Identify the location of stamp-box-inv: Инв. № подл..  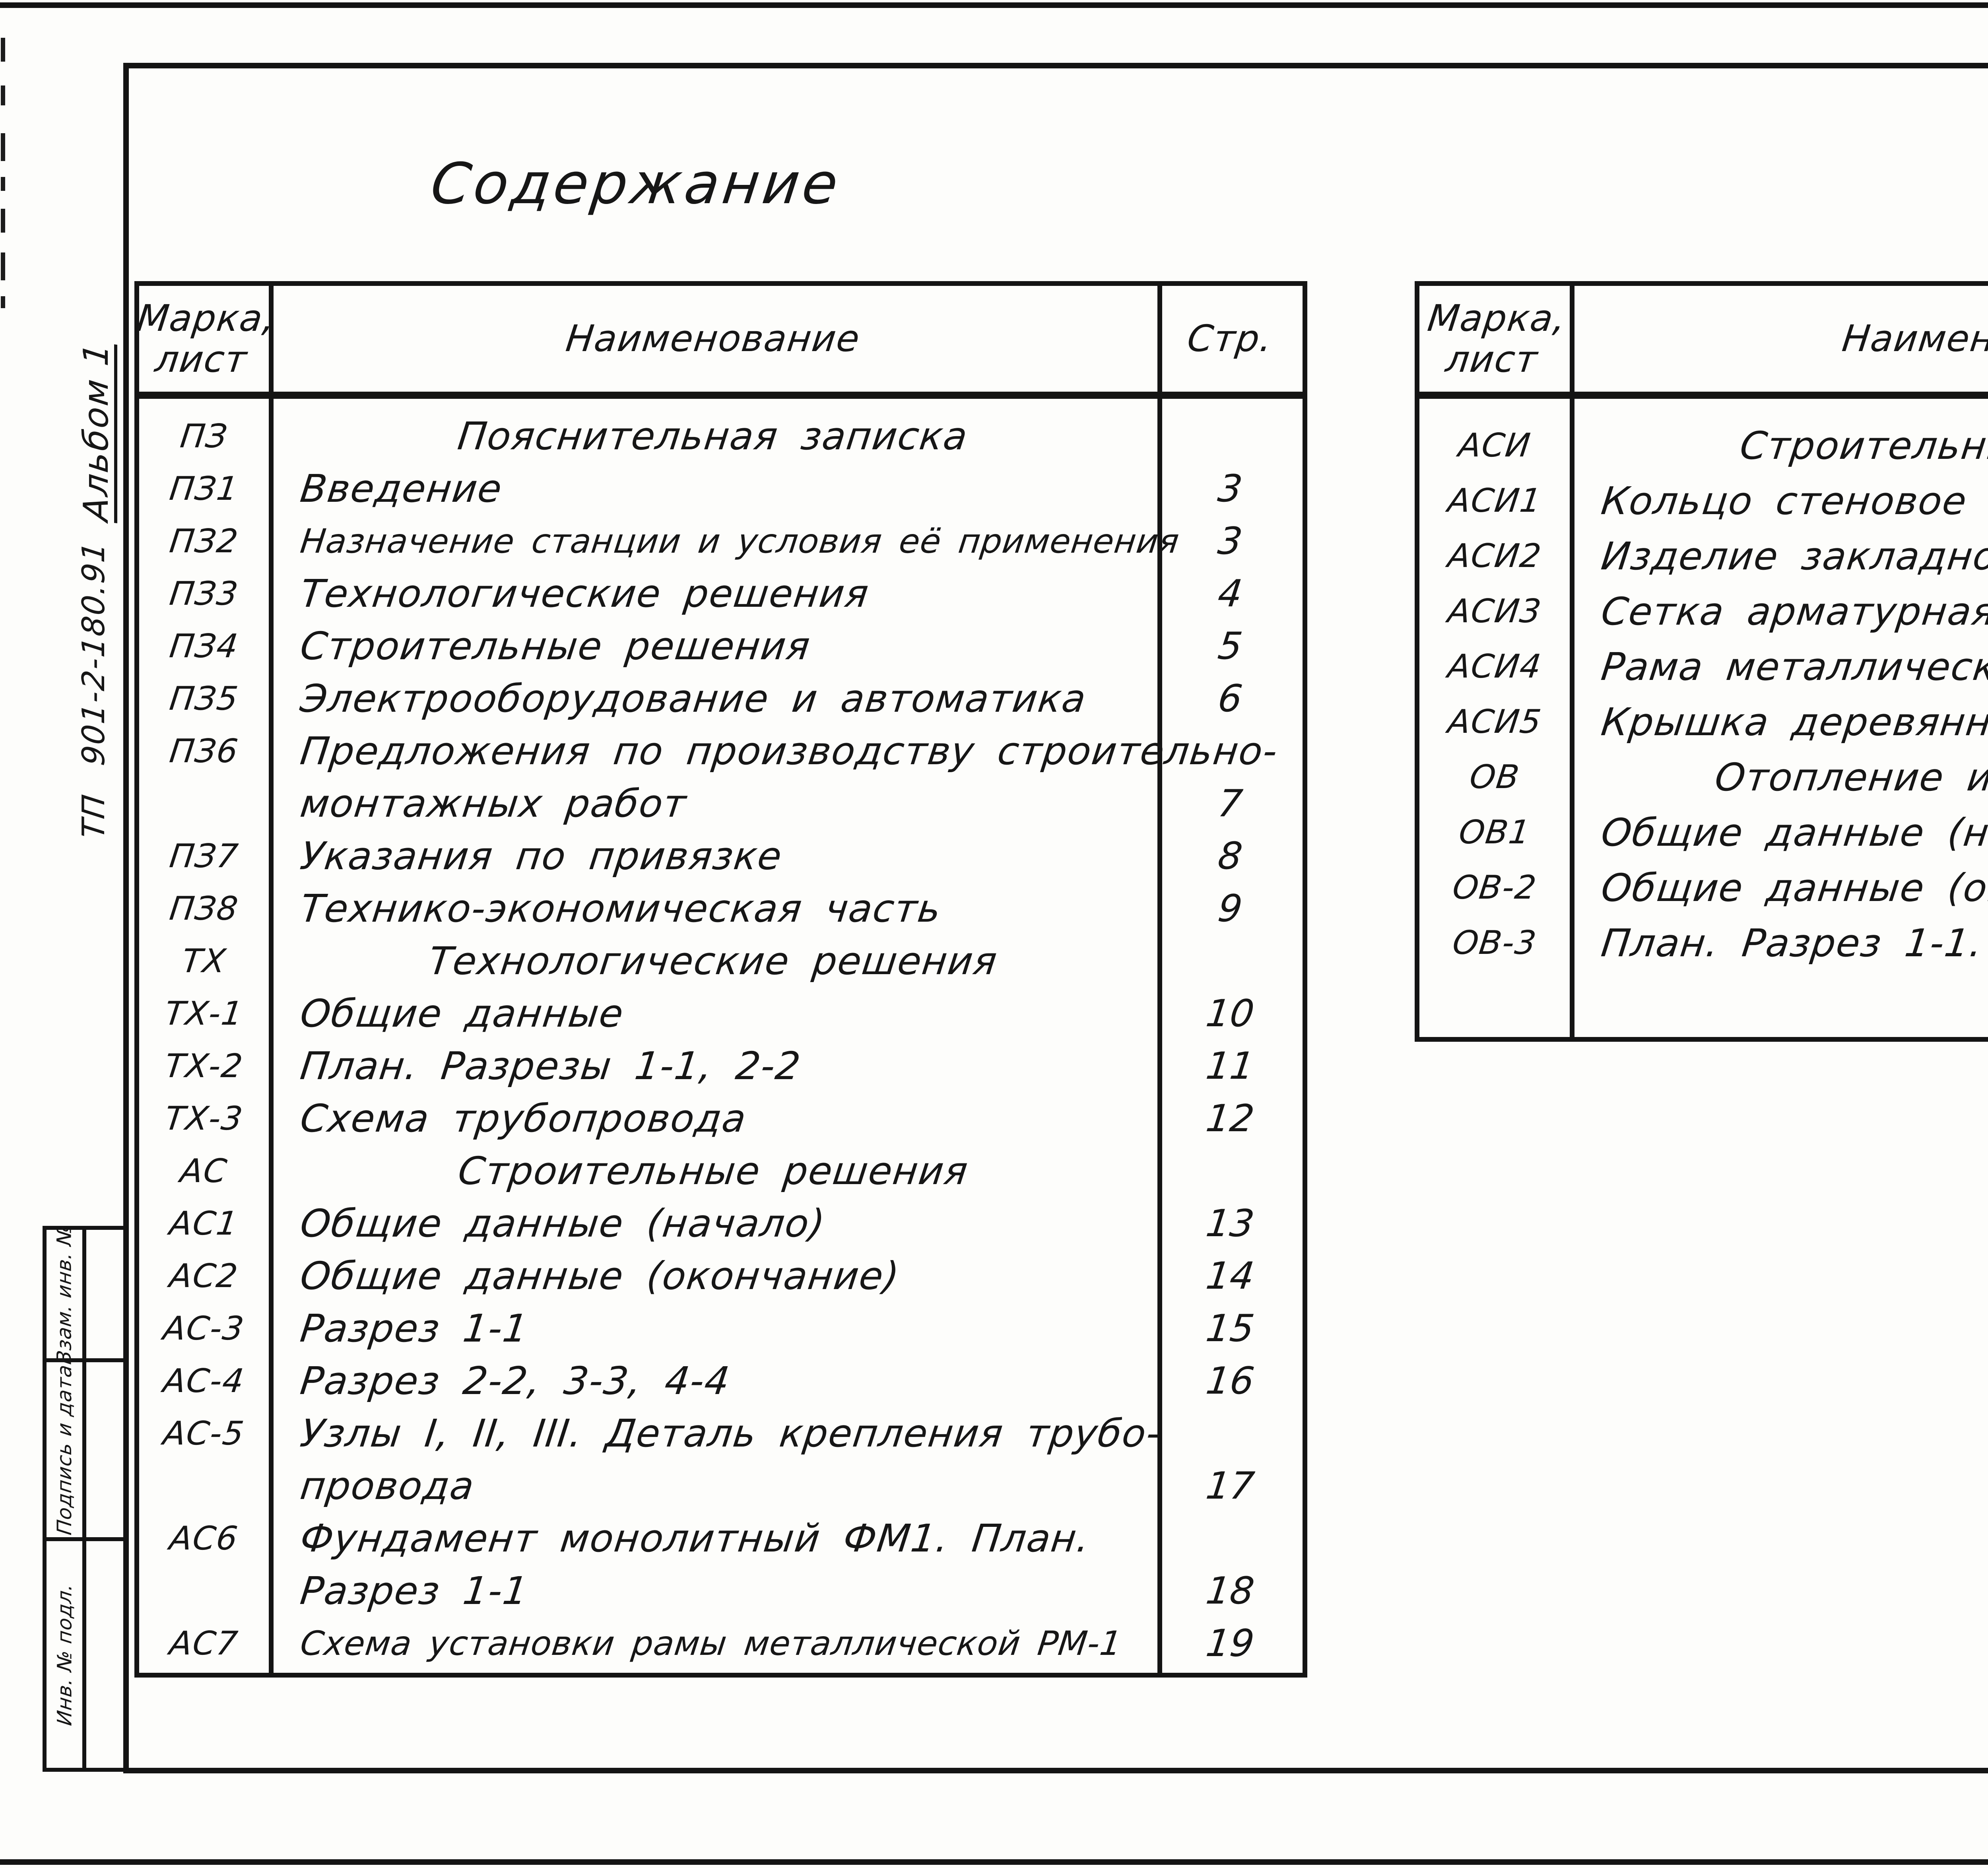
(85, 1655).